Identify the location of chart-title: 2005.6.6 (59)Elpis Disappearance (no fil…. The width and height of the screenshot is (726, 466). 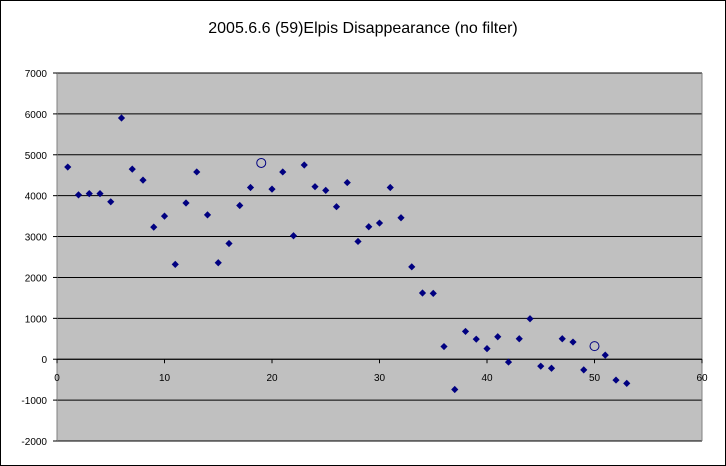
(363, 28).